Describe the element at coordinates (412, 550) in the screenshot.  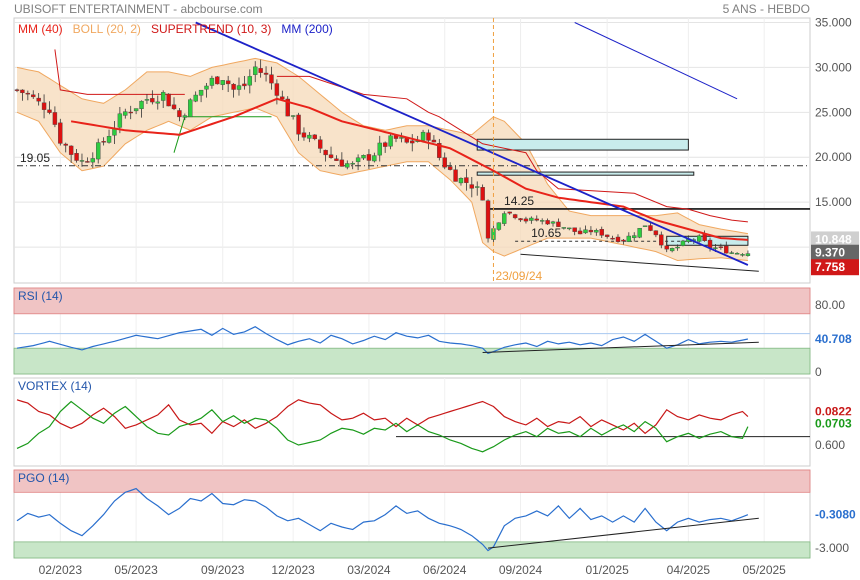
I see `pgo-lower-zone` at that location.